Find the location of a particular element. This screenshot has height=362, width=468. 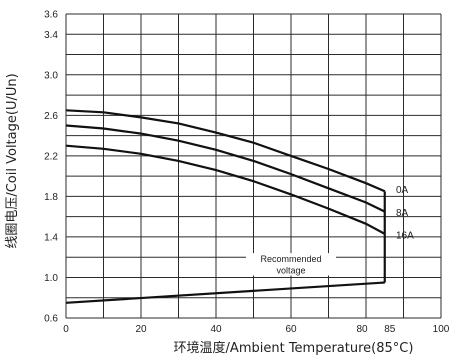

y-tick-label: 3.4 is located at coordinates (51, 35).